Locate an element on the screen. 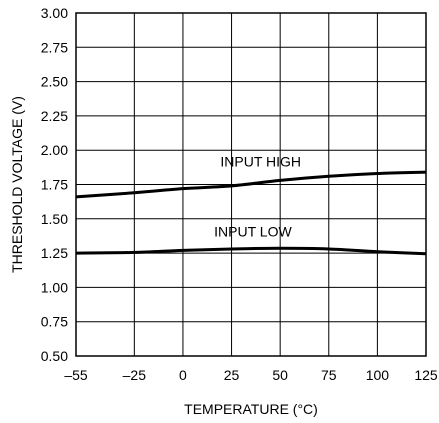  series-line-input-low is located at coordinates (251, 251).